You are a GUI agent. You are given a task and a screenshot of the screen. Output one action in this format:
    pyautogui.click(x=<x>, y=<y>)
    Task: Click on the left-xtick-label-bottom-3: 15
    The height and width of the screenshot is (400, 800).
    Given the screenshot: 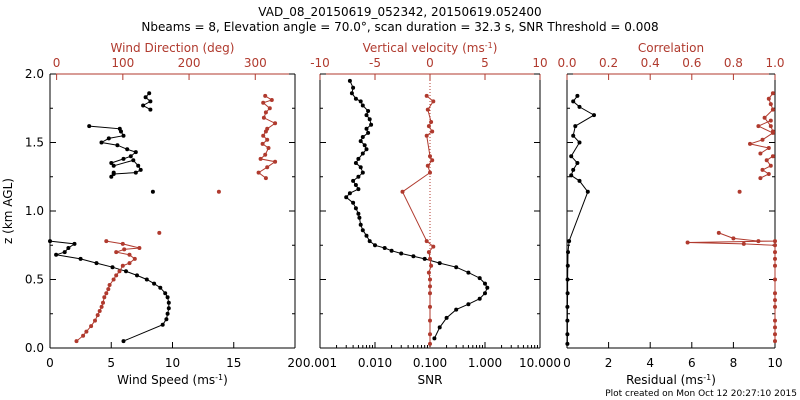 What is the action you would take?
    pyautogui.click(x=233, y=363)
    